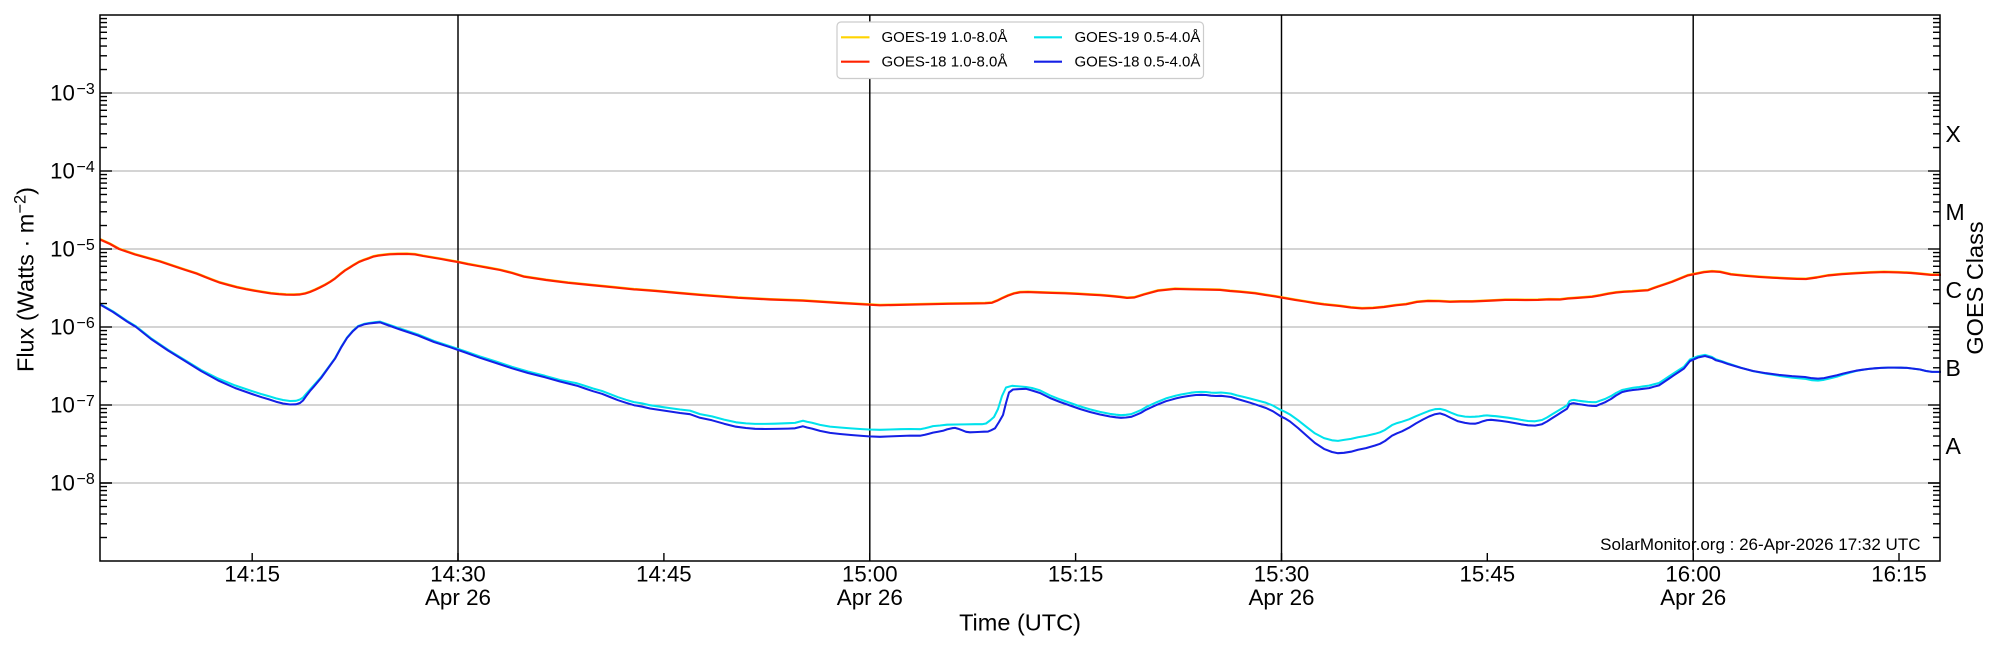  What do you see at coordinates (1955, 212) in the screenshot?
I see `svg-text: M` at bounding box center [1955, 212].